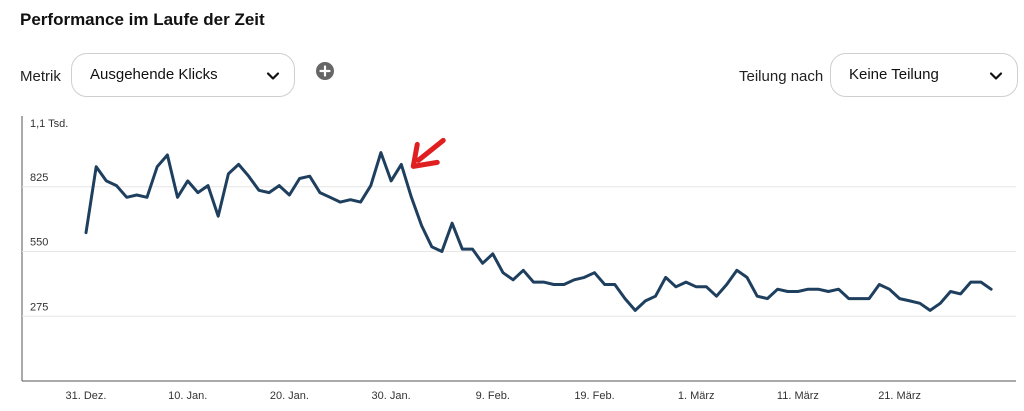 The width and height of the screenshot is (1024, 411). Describe the element at coordinates (39, 243) in the screenshot. I see `y-tick-label-1: 550` at that location.